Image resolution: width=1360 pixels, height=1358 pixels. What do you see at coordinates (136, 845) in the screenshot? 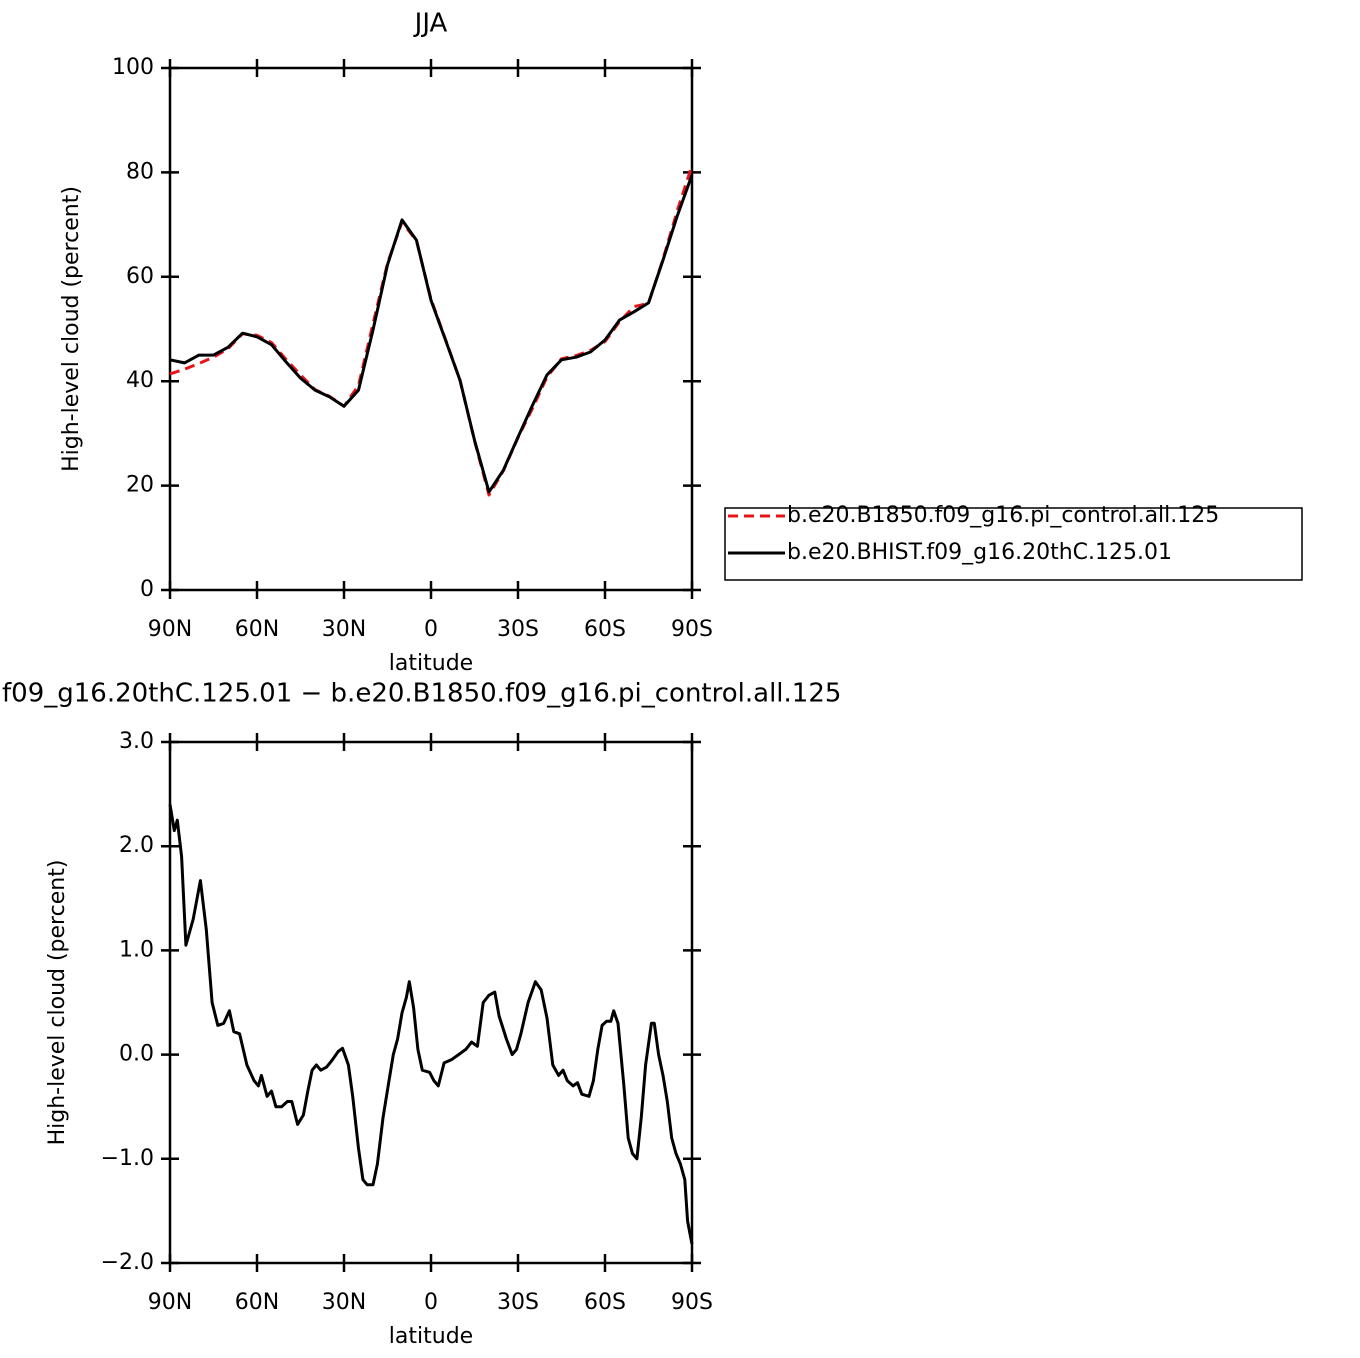
I see `y-tick-label: 2.0` at bounding box center [136, 845].